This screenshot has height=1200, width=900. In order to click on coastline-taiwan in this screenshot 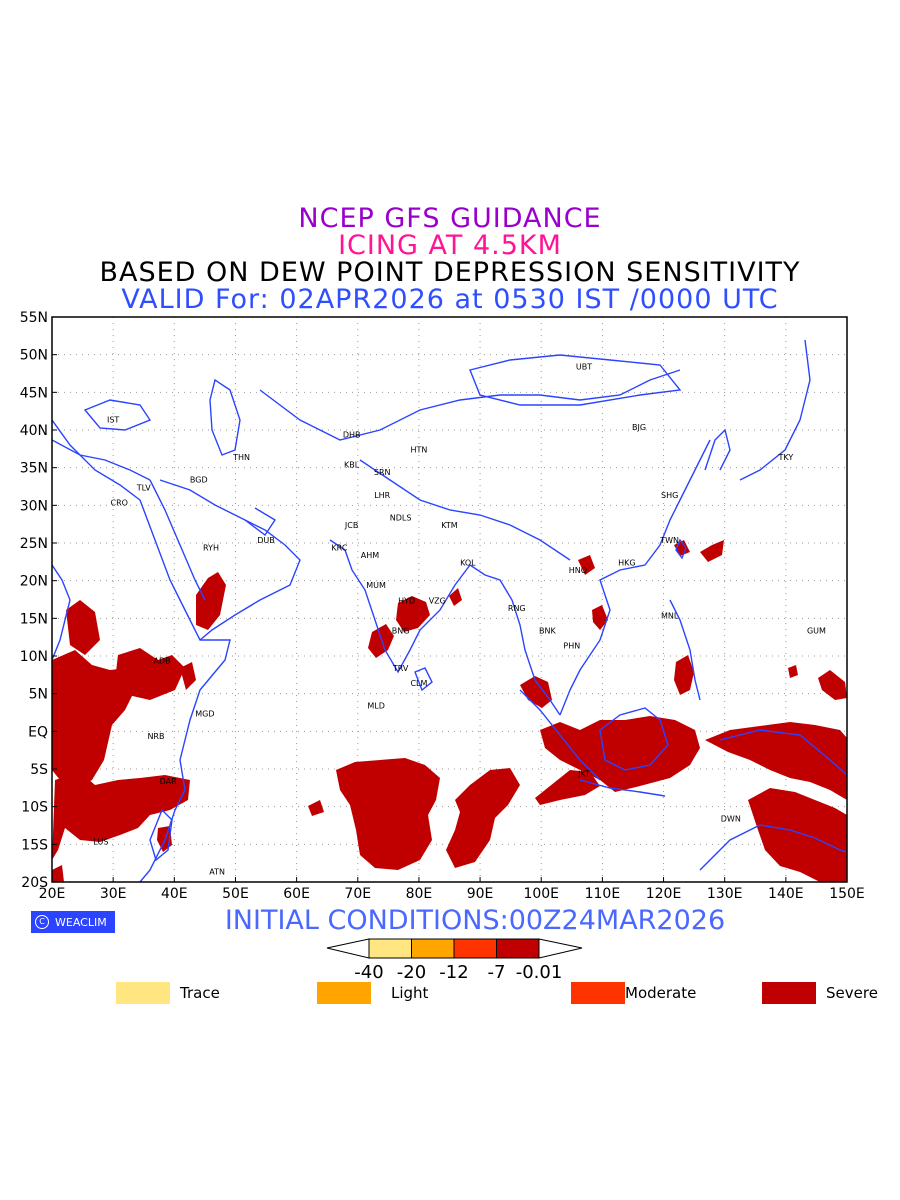, I will do `click(681, 549)`.